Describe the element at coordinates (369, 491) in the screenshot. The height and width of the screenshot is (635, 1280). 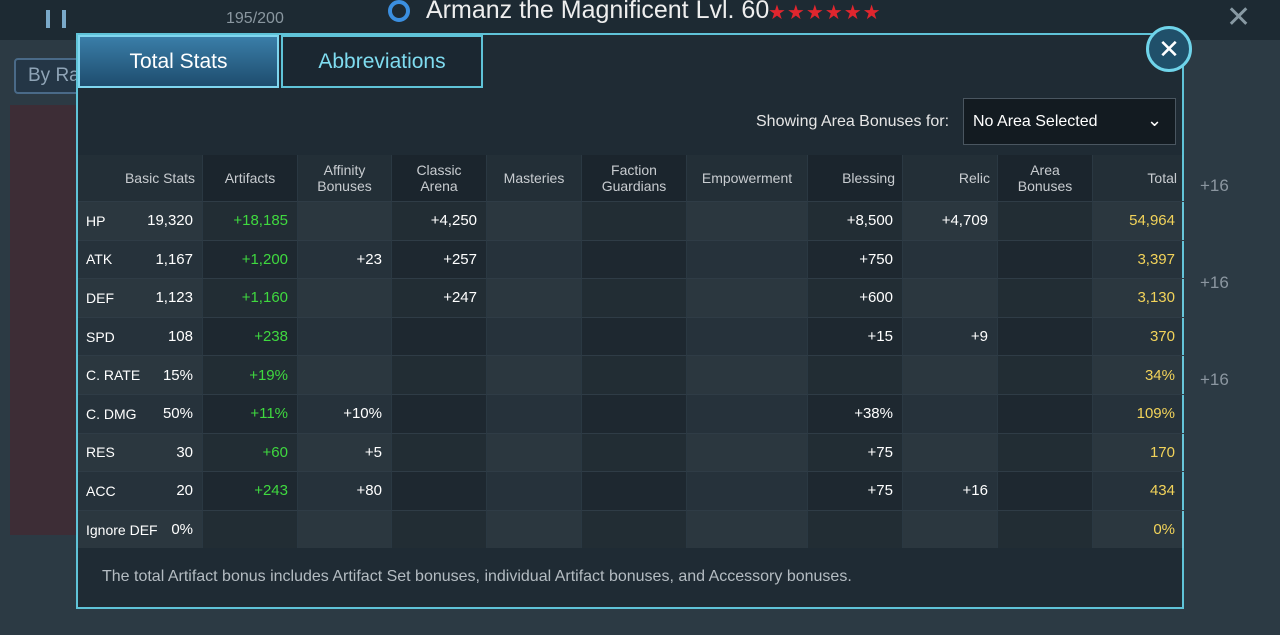
I see `stat-value: +80` at that location.